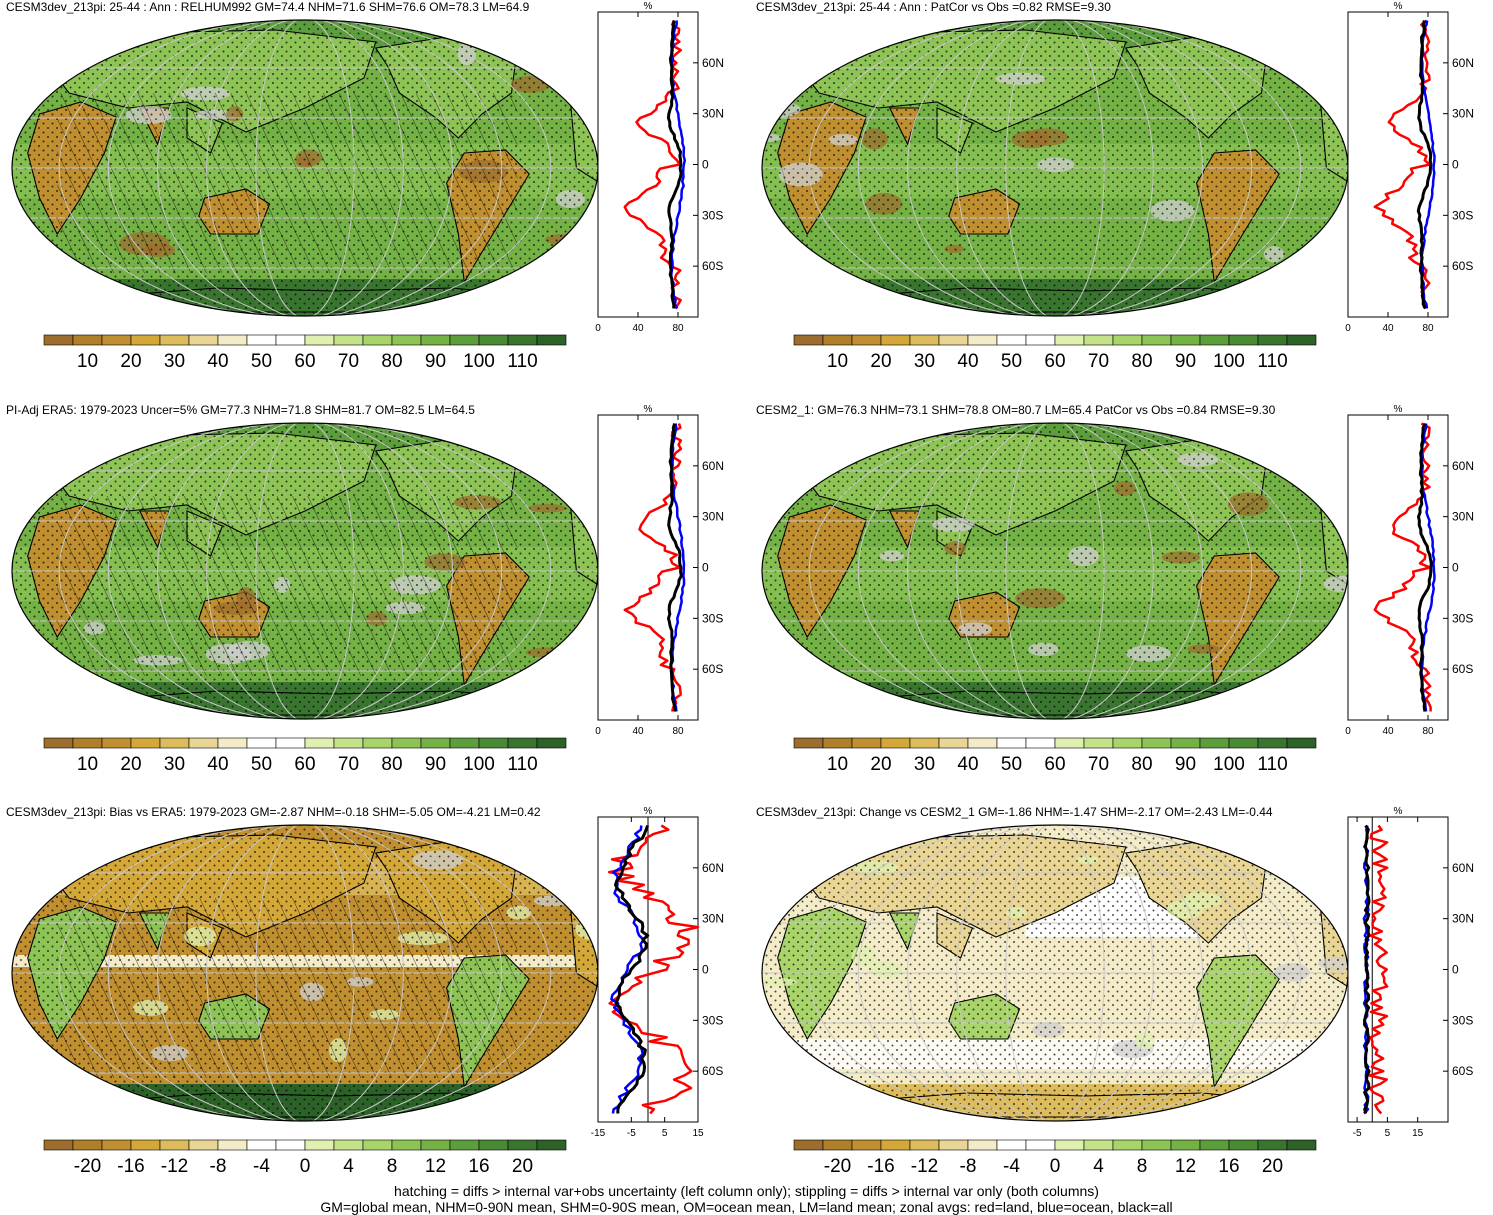  I want to click on colorbar-label: 8, so click(1142, 1166).